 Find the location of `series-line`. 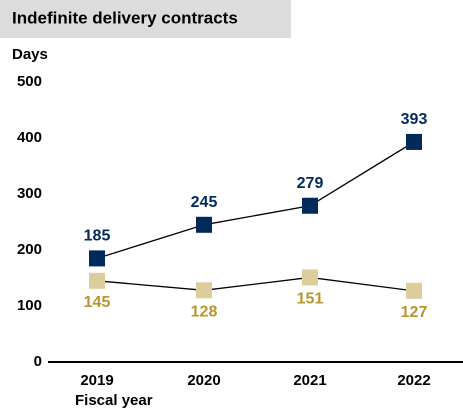

series-line is located at coordinates (255, 284).